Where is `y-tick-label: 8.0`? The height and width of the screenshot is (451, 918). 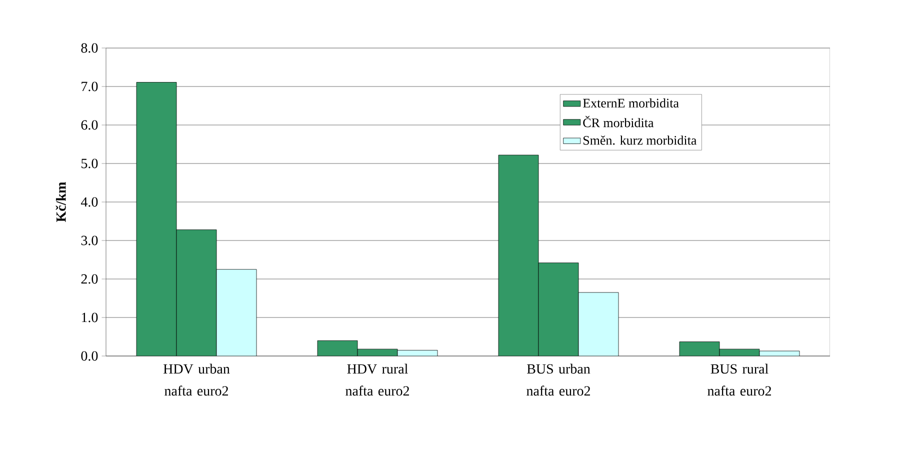
y-tick-label: 8.0 is located at coordinates (89, 48).